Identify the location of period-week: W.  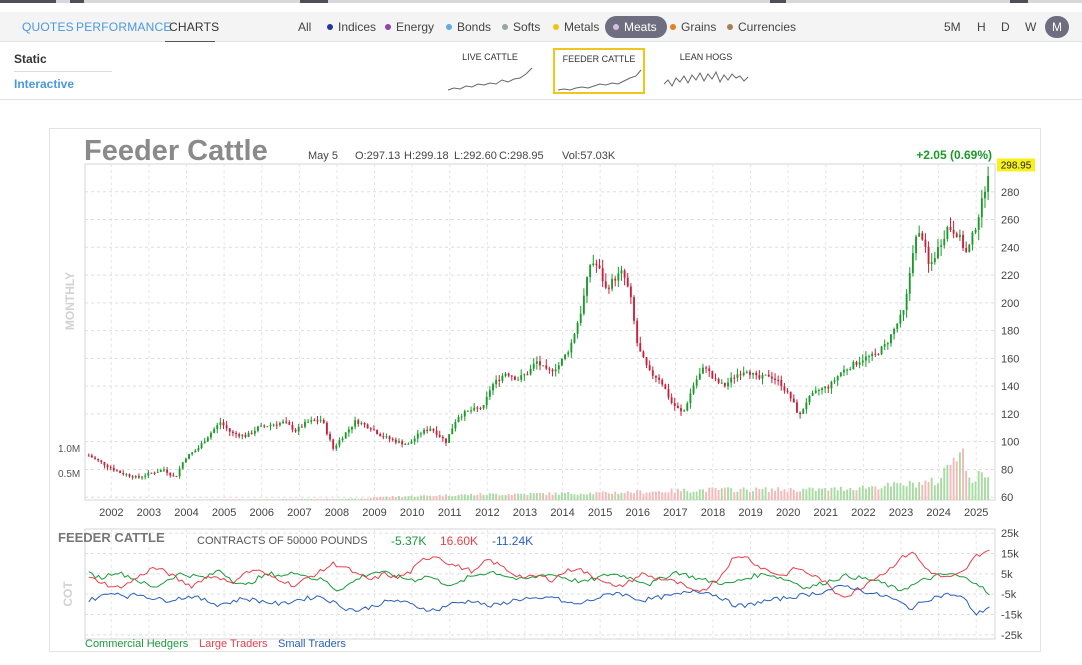
(1031, 27).